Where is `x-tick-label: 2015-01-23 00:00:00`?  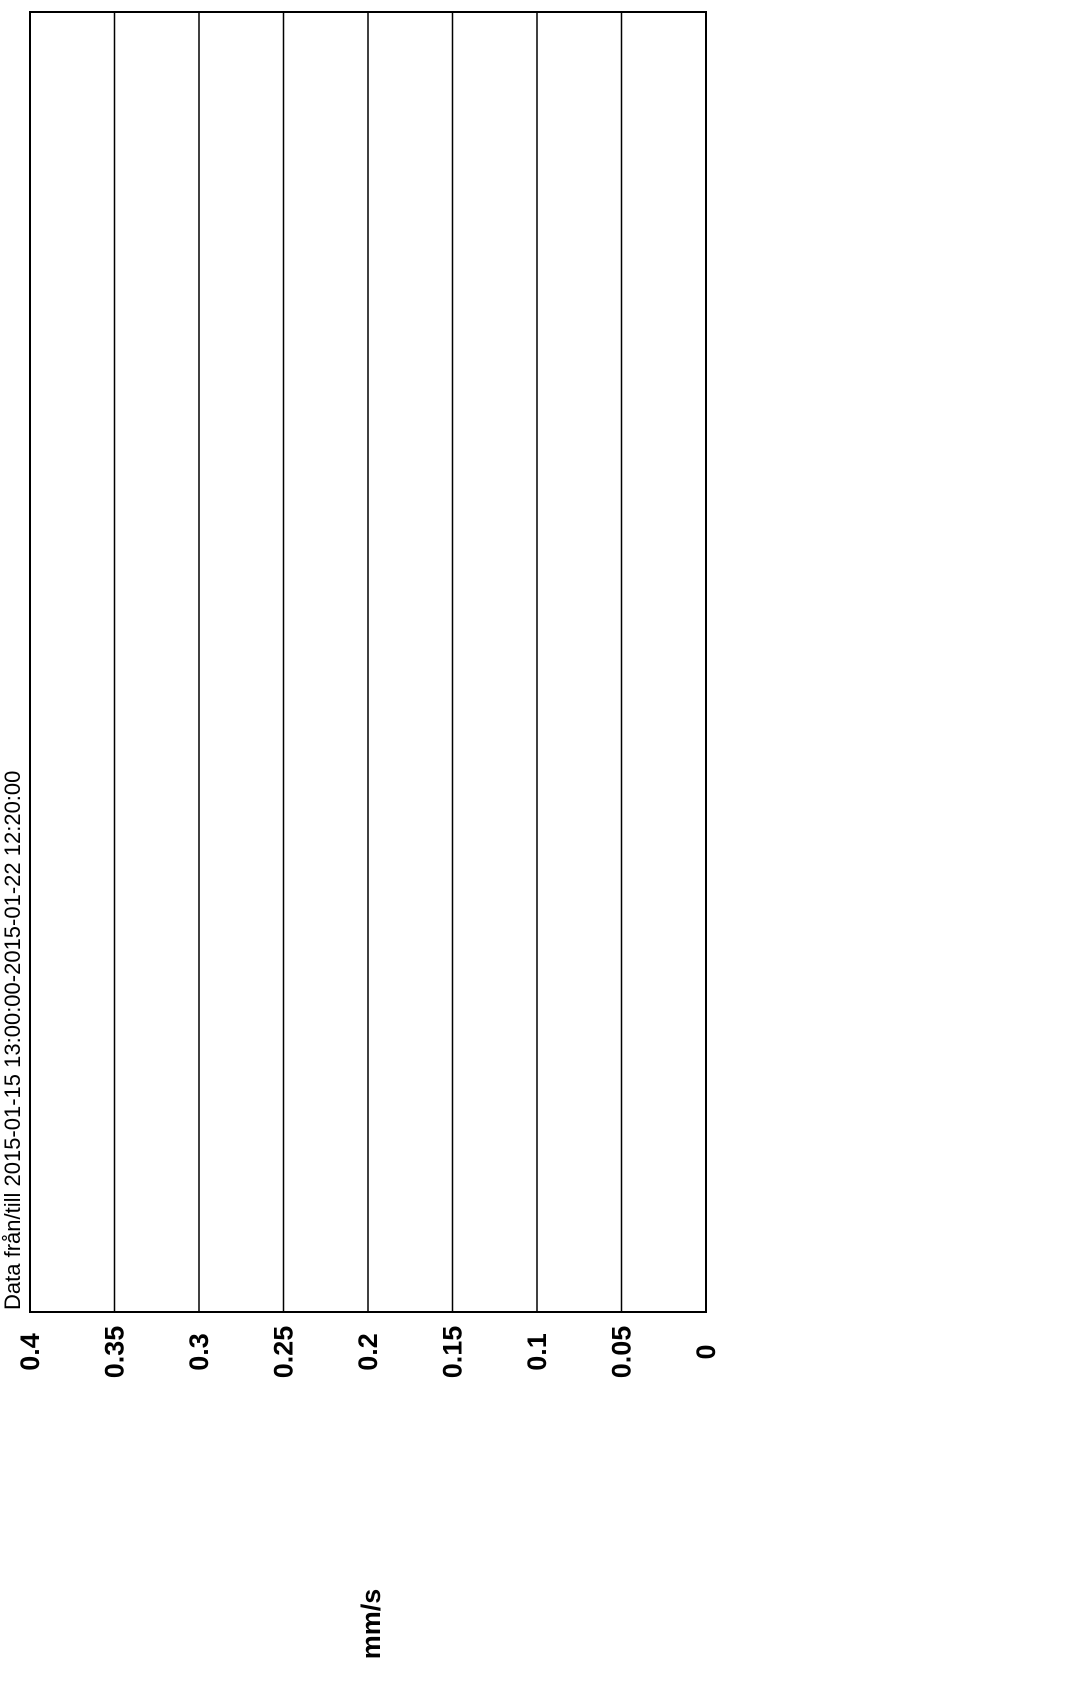
x-tick-label: 2015-01-23 00:00:00 is located at coordinates (58, 3).